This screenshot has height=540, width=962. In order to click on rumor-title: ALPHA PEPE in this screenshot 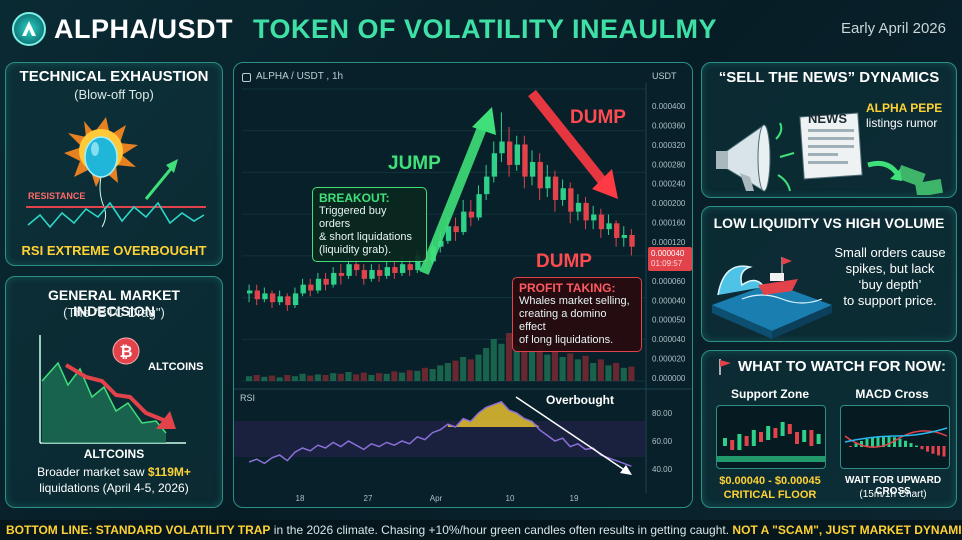, I will do `click(904, 108)`.